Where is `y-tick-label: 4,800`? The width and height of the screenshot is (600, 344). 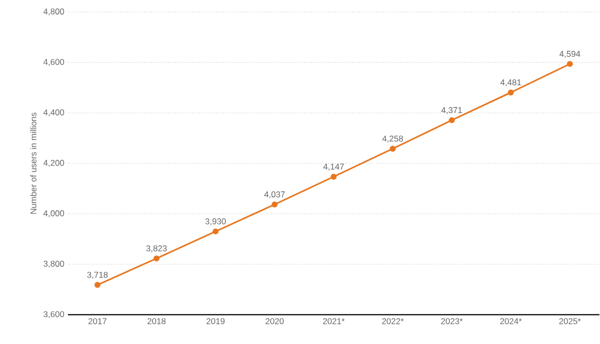
y-tick-label: 4,800 is located at coordinates (53, 12).